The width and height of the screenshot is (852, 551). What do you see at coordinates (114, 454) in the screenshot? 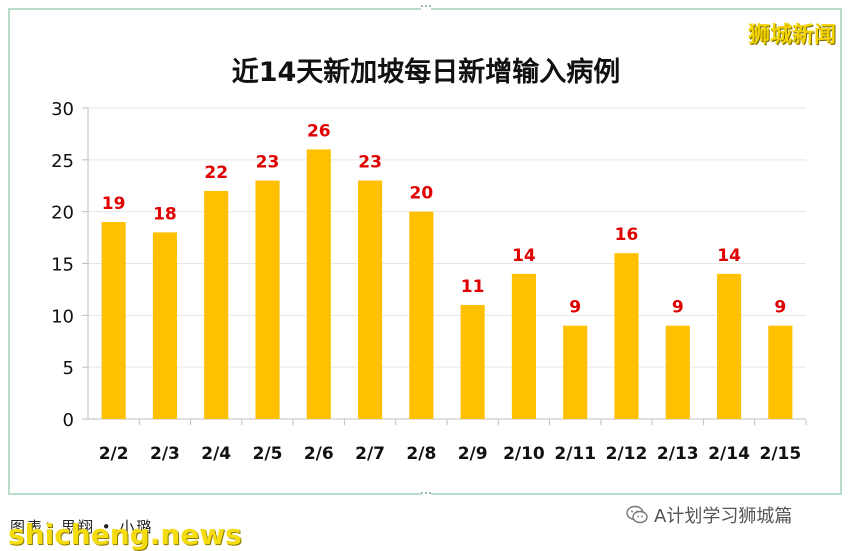
I see `x-tick-label: 2/2` at bounding box center [114, 454].